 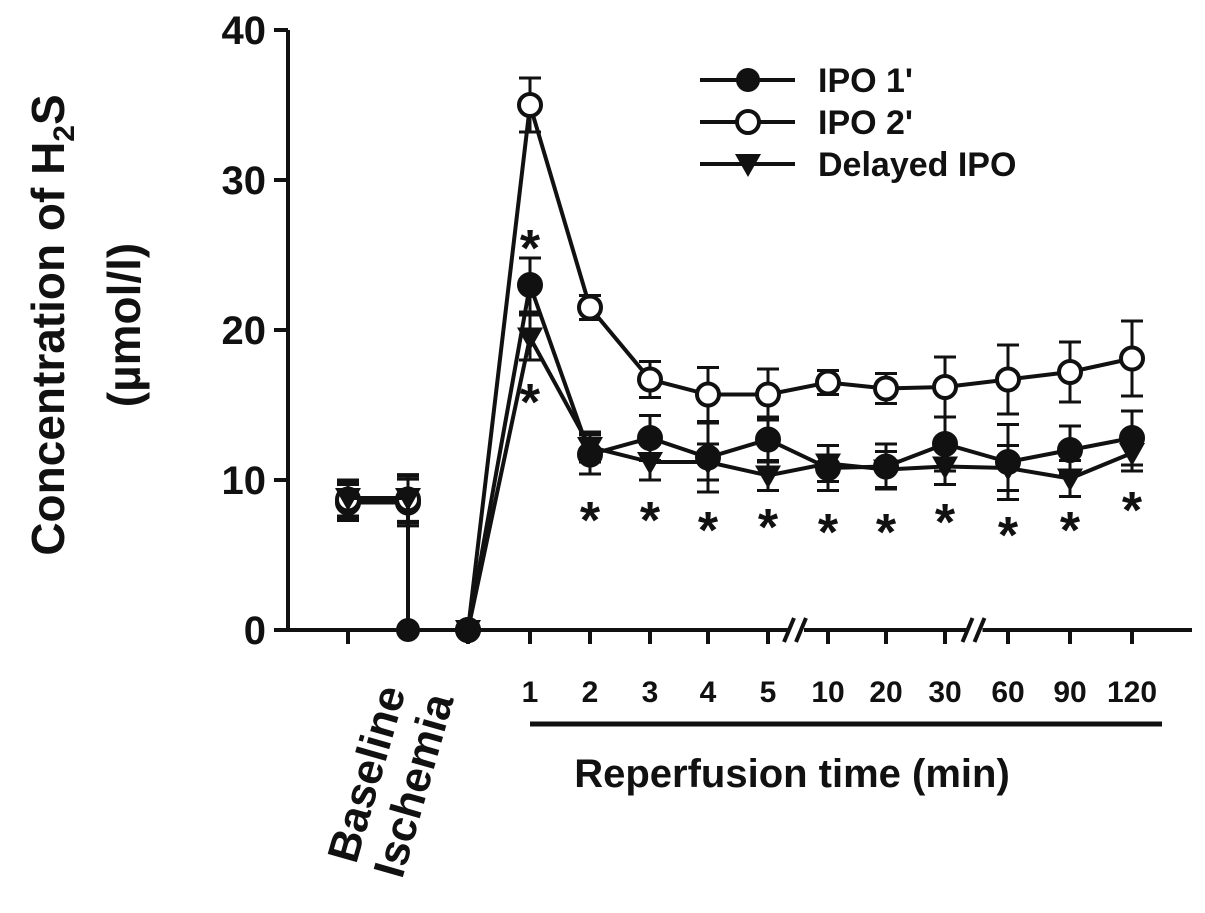 What do you see at coordinates (244, 31) in the screenshot?
I see `y-tick-label-40: 40` at bounding box center [244, 31].